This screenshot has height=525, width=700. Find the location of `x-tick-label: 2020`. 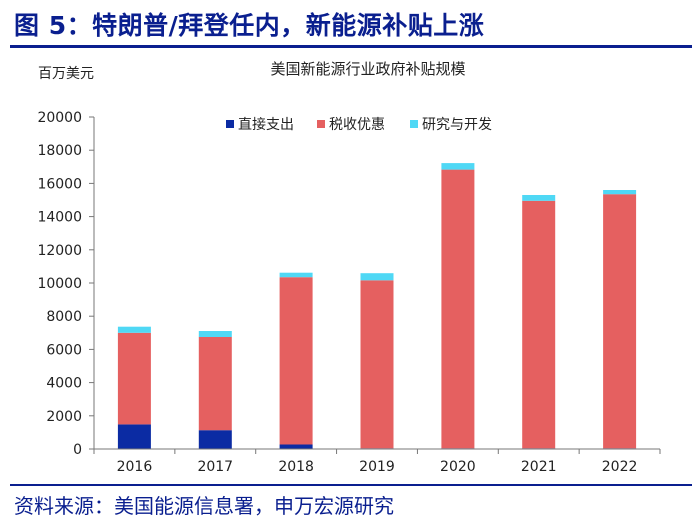

x-tick-label: 2020 is located at coordinates (458, 467).